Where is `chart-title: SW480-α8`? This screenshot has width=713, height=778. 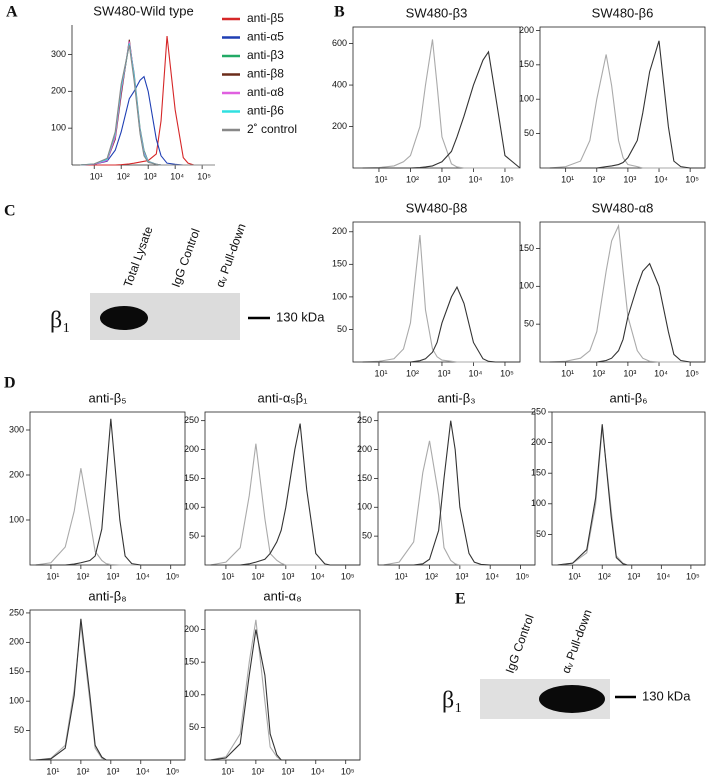
chart-title: SW480-α8 is located at coordinates (623, 207).